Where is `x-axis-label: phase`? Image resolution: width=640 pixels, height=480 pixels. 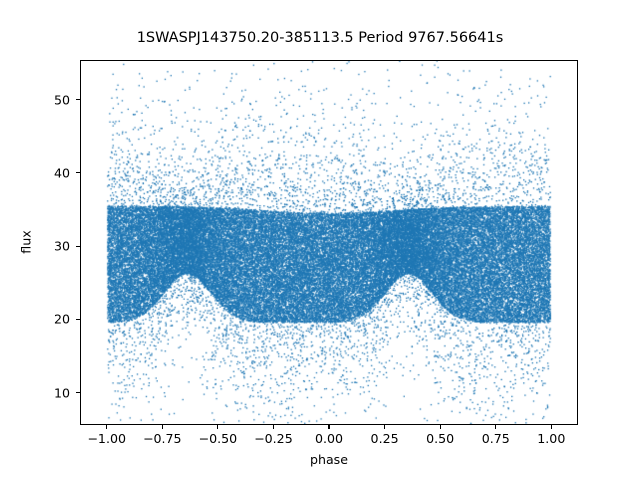 x-axis-label: phase is located at coordinates (328, 459).